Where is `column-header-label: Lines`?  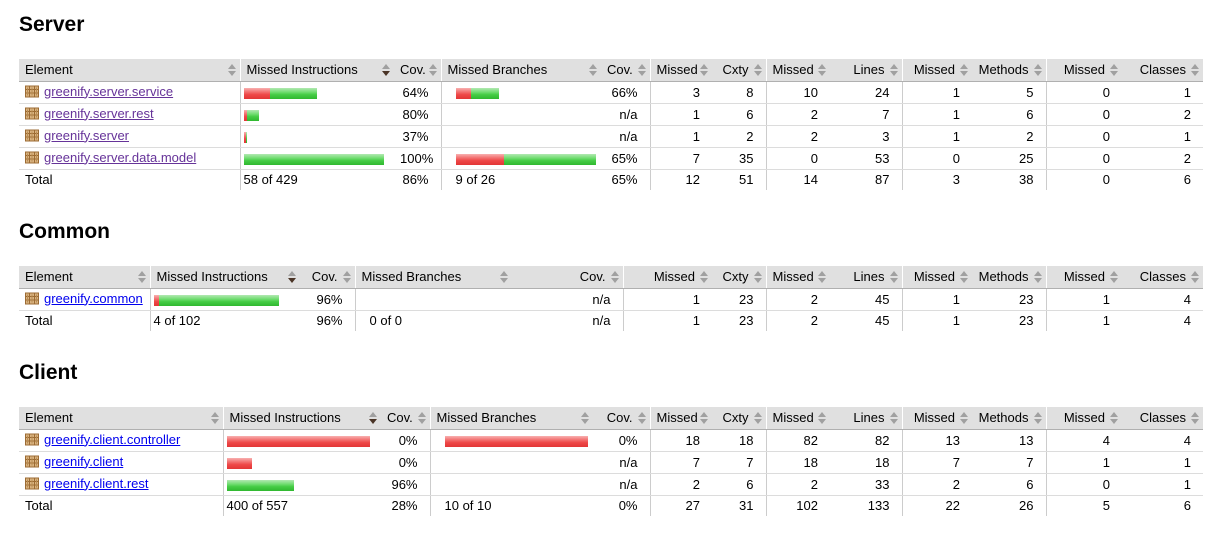 column-header-label: Lines is located at coordinates (869, 70).